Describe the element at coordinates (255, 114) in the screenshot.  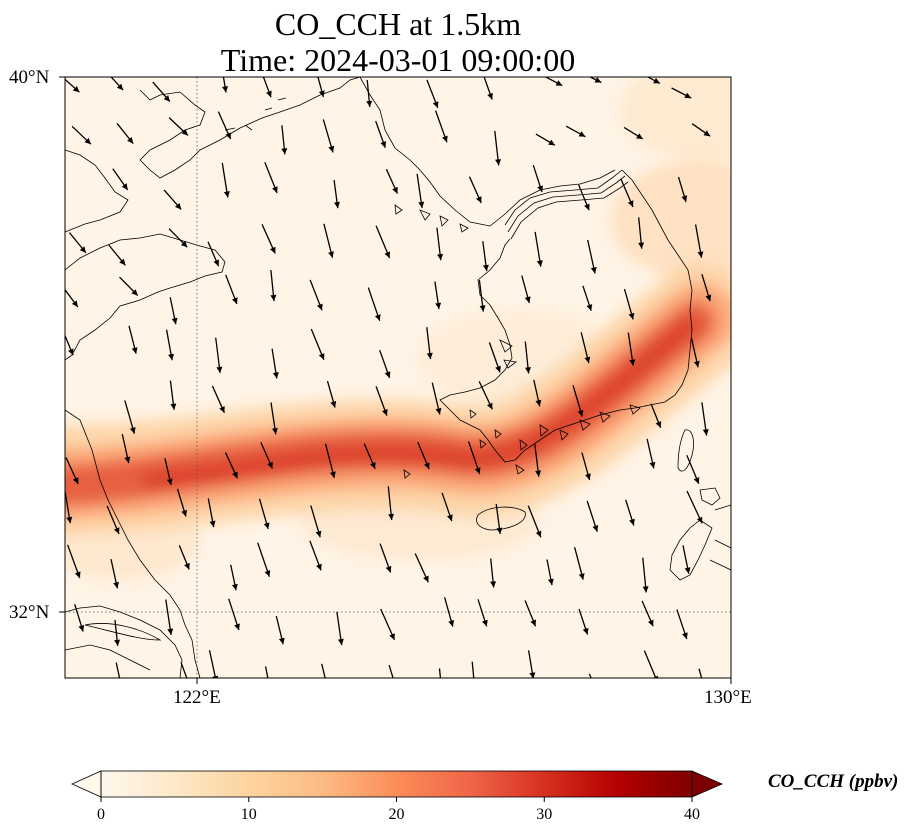
I see `liaodong-islands` at that location.